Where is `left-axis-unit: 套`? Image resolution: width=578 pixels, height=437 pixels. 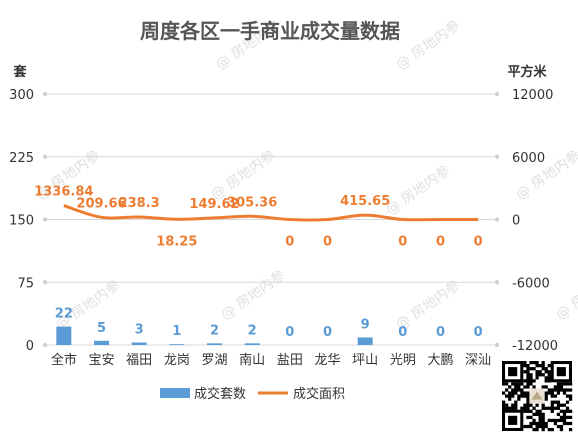
left-axis-unit: 套 is located at coordinates (19, 72).